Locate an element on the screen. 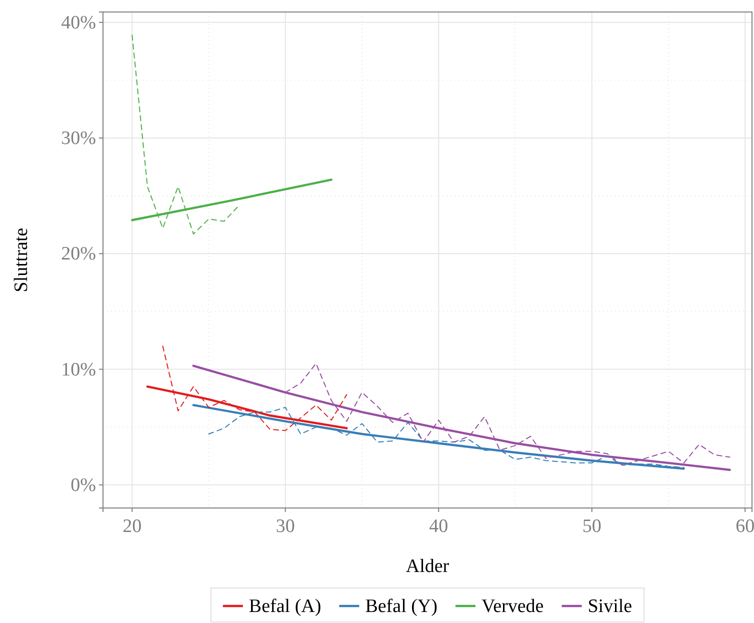  line-series is located at coordinates (461, 417).